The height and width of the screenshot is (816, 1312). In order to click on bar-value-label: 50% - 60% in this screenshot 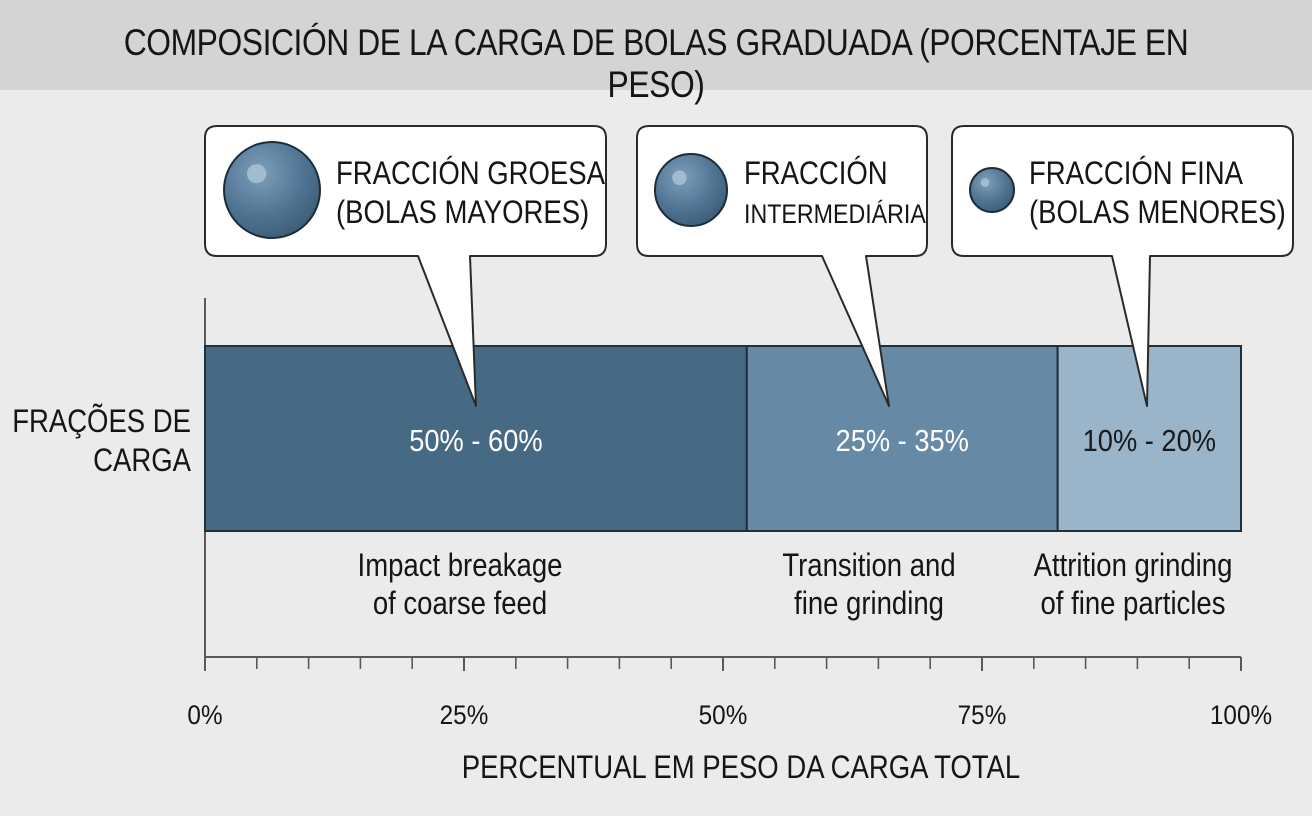, I will do `click(475, 441)`.